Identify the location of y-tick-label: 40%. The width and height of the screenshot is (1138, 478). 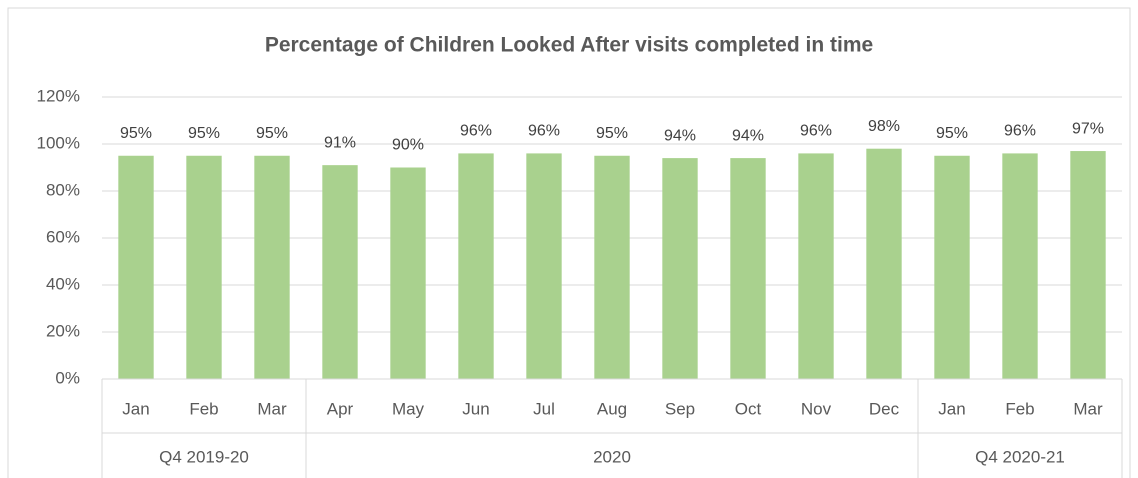
(63, 283).